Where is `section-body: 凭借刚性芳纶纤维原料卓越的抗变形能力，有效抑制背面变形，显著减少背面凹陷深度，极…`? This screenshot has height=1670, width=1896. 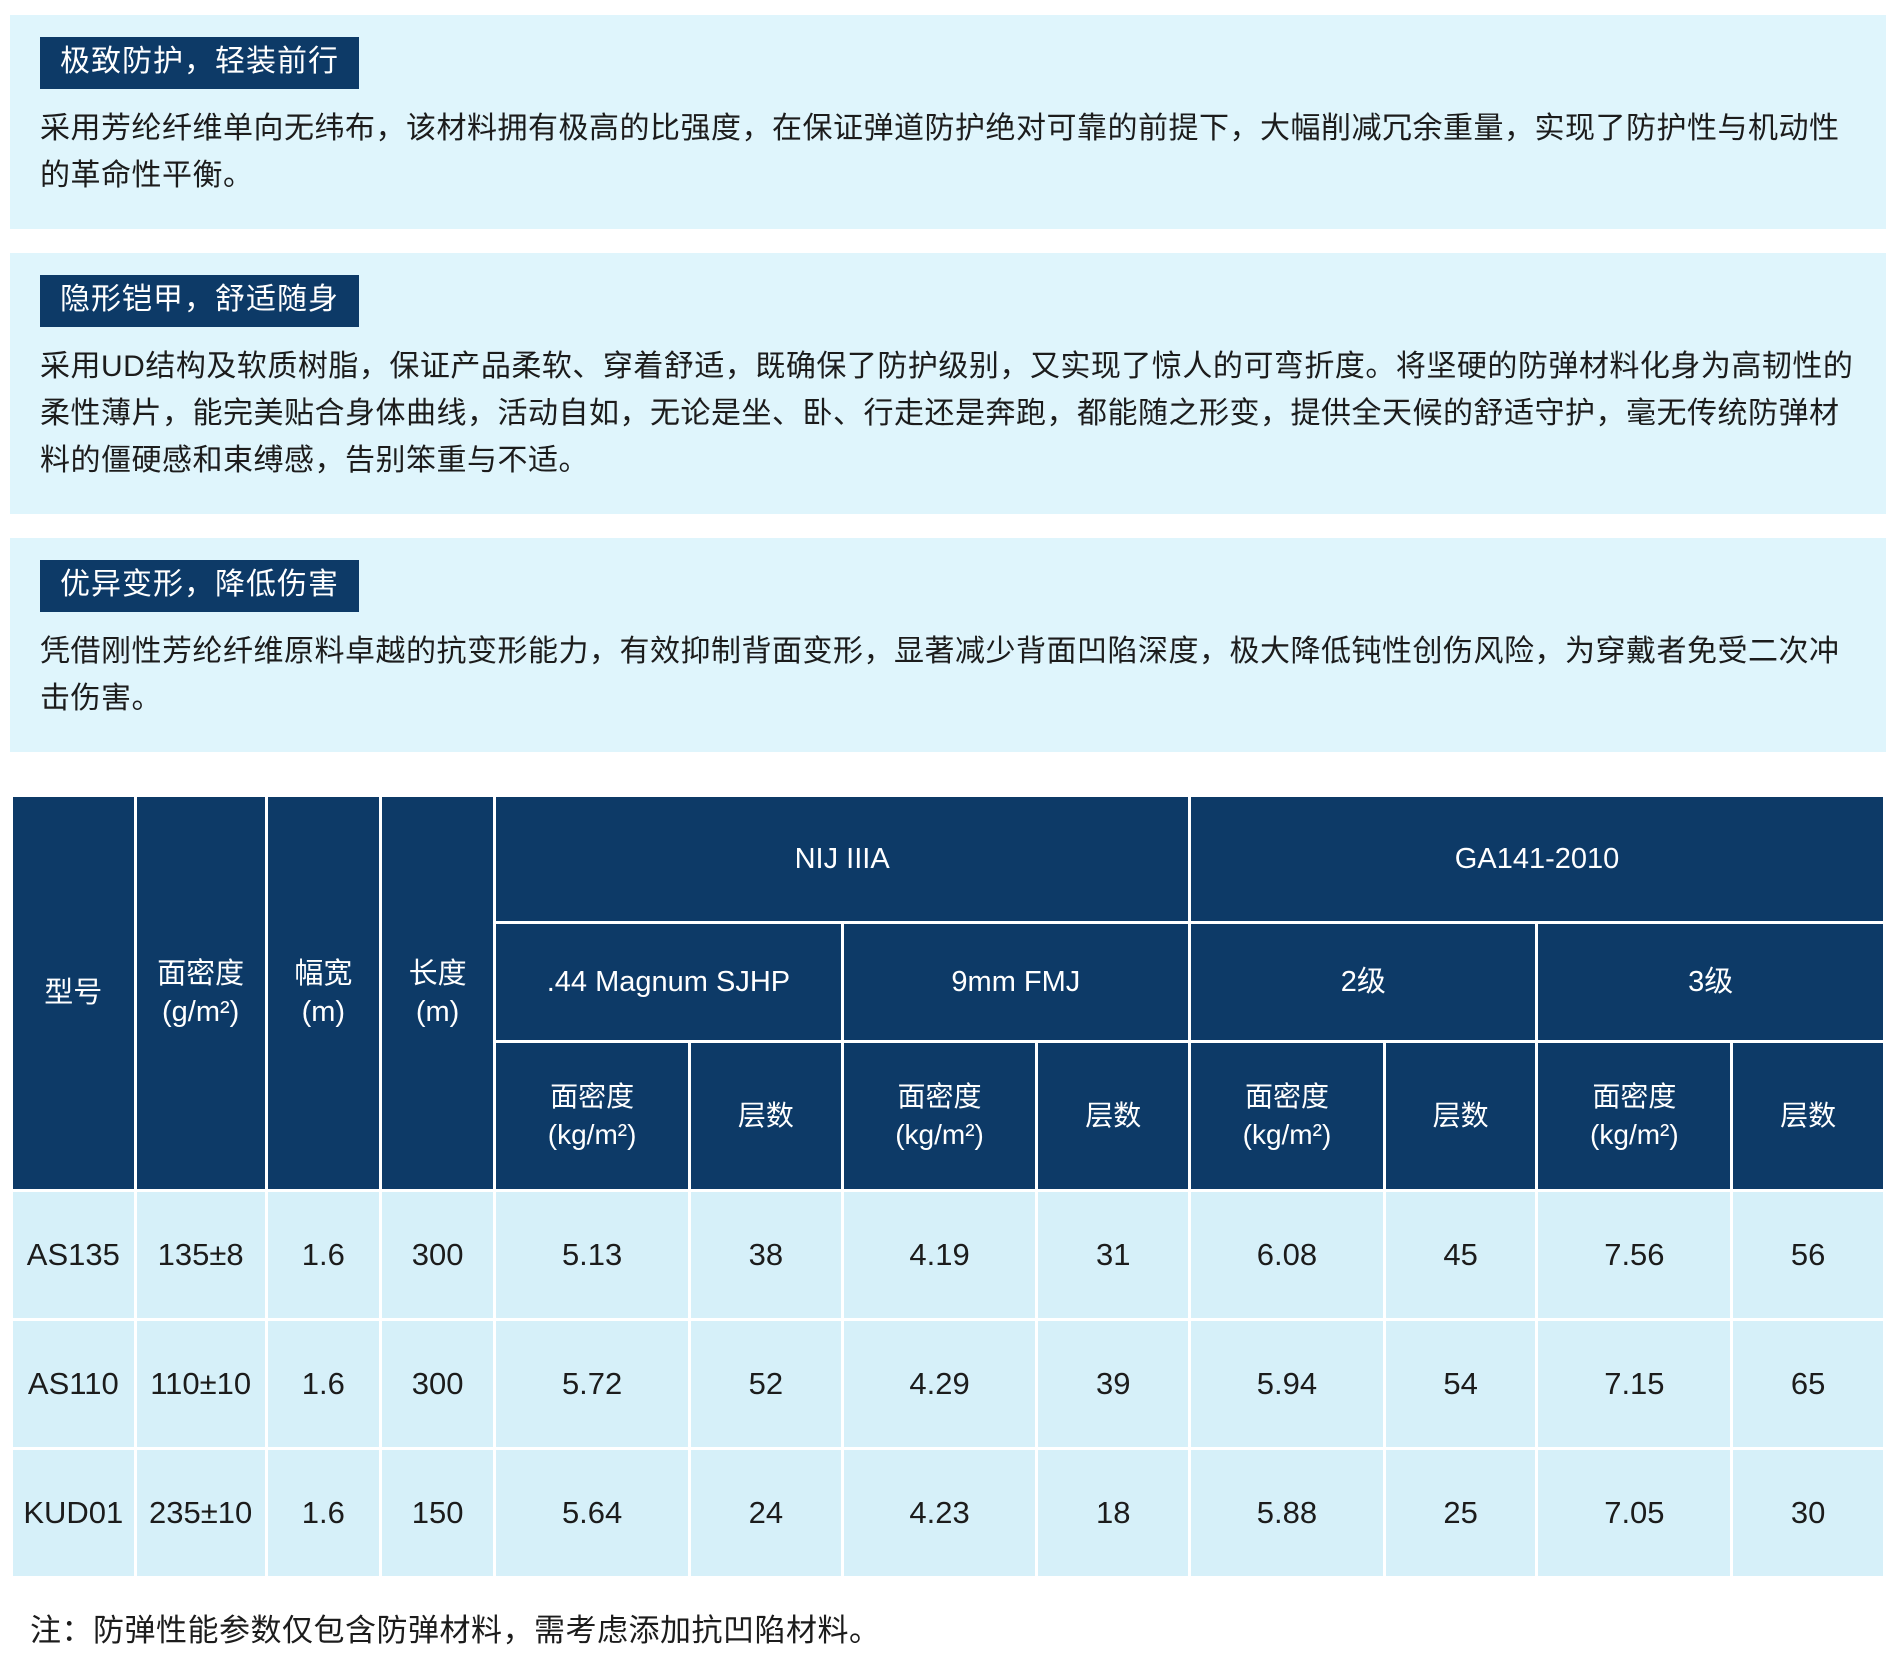
section-body: 凭借刚性芳纶纤维原料卓越的抗变形能力，有效抑制背面变形，显著减少背面凹陷深度，极… is located at coordinates (940, 675).